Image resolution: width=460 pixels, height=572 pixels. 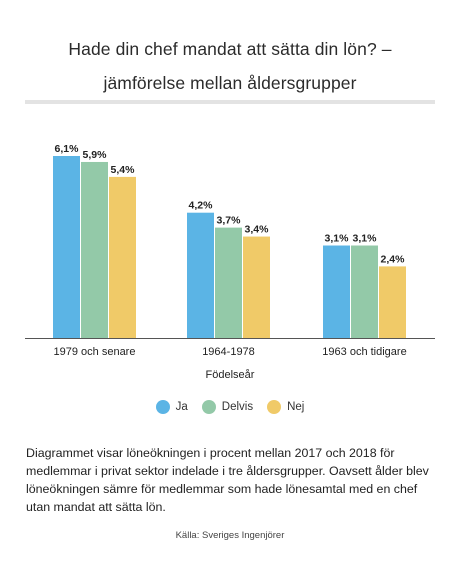 What do you see at coordinates (95, 352) in the screenshot?
I see `x-tick-label-0: 1979 och senare` at bounding box center [95, 352].